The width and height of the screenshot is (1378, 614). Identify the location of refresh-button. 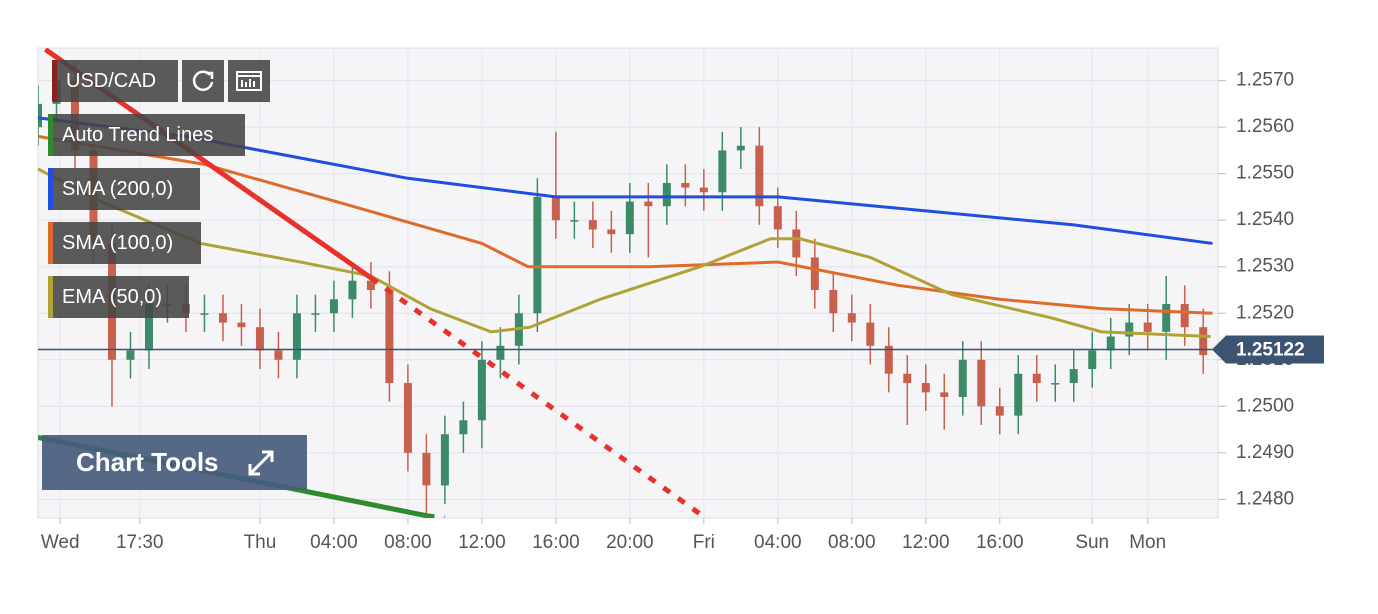
(203, 81).